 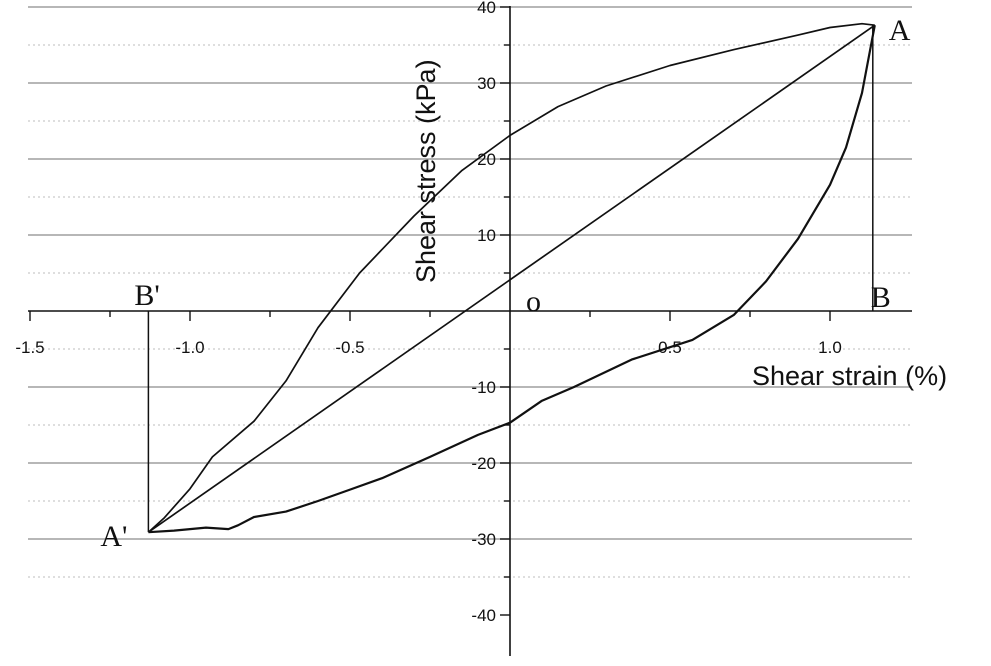 I want to click on y-tick-label: 40, so click(x=486, y=8).